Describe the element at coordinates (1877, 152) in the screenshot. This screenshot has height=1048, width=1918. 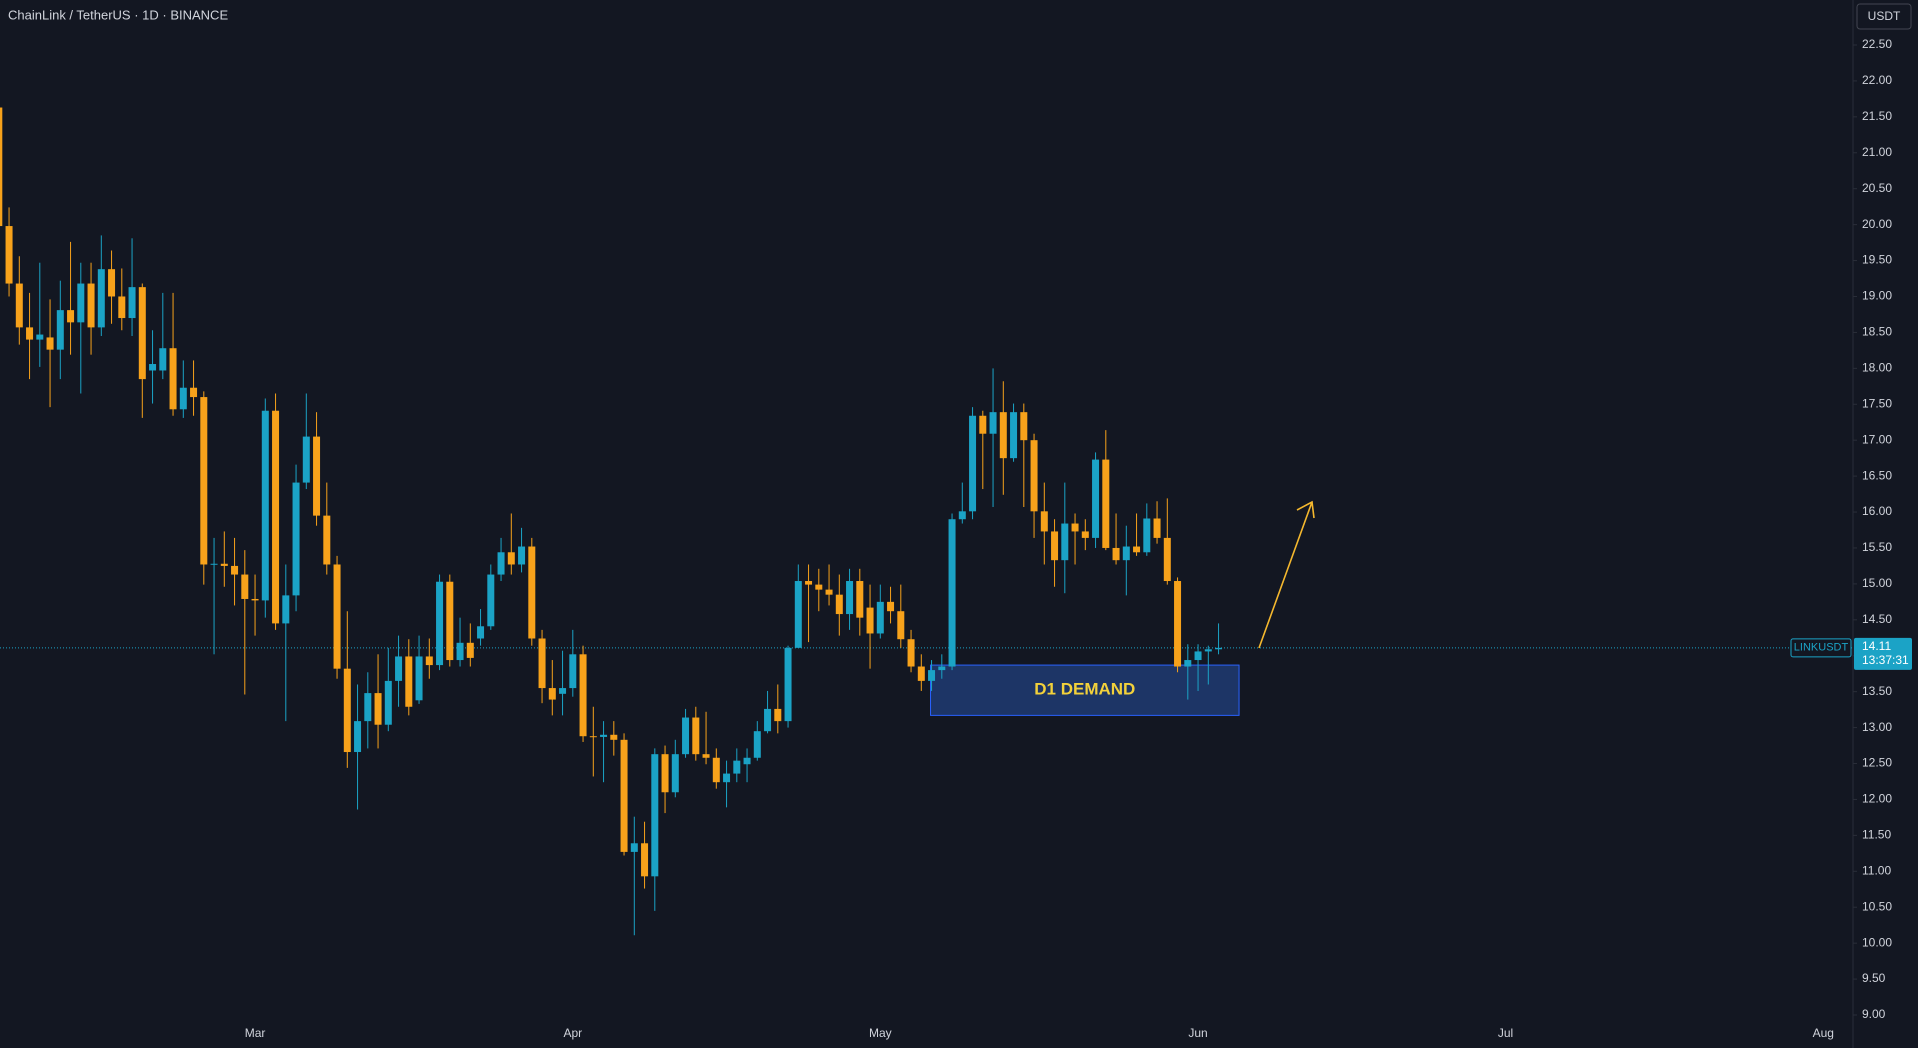
I see `y-tick-label: 21.00` at that location.